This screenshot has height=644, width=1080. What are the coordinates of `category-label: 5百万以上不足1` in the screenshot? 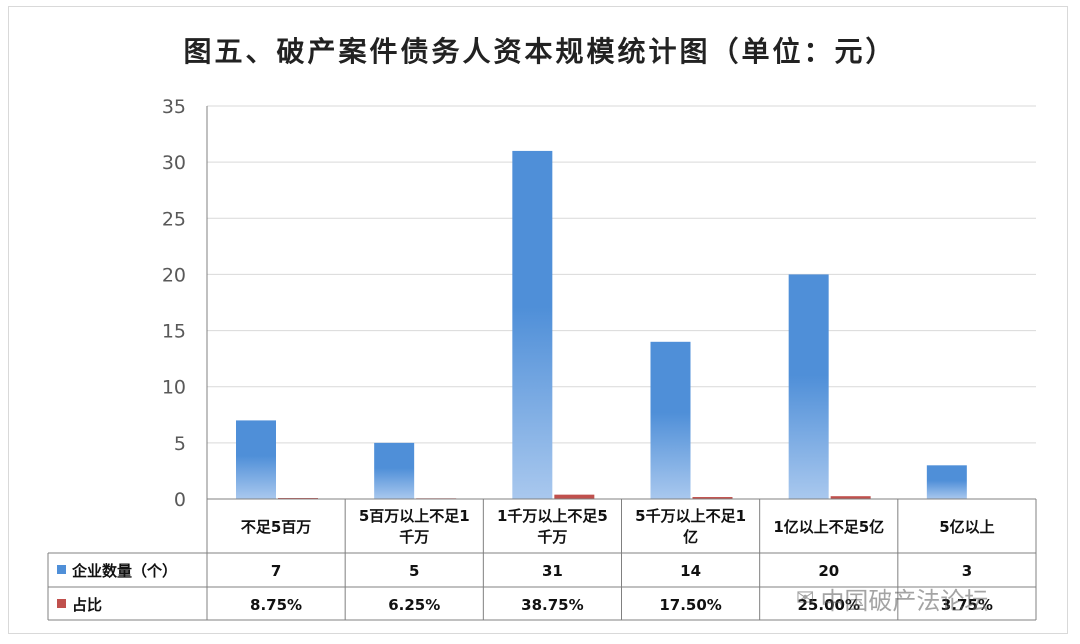 It's located at (414, 516).